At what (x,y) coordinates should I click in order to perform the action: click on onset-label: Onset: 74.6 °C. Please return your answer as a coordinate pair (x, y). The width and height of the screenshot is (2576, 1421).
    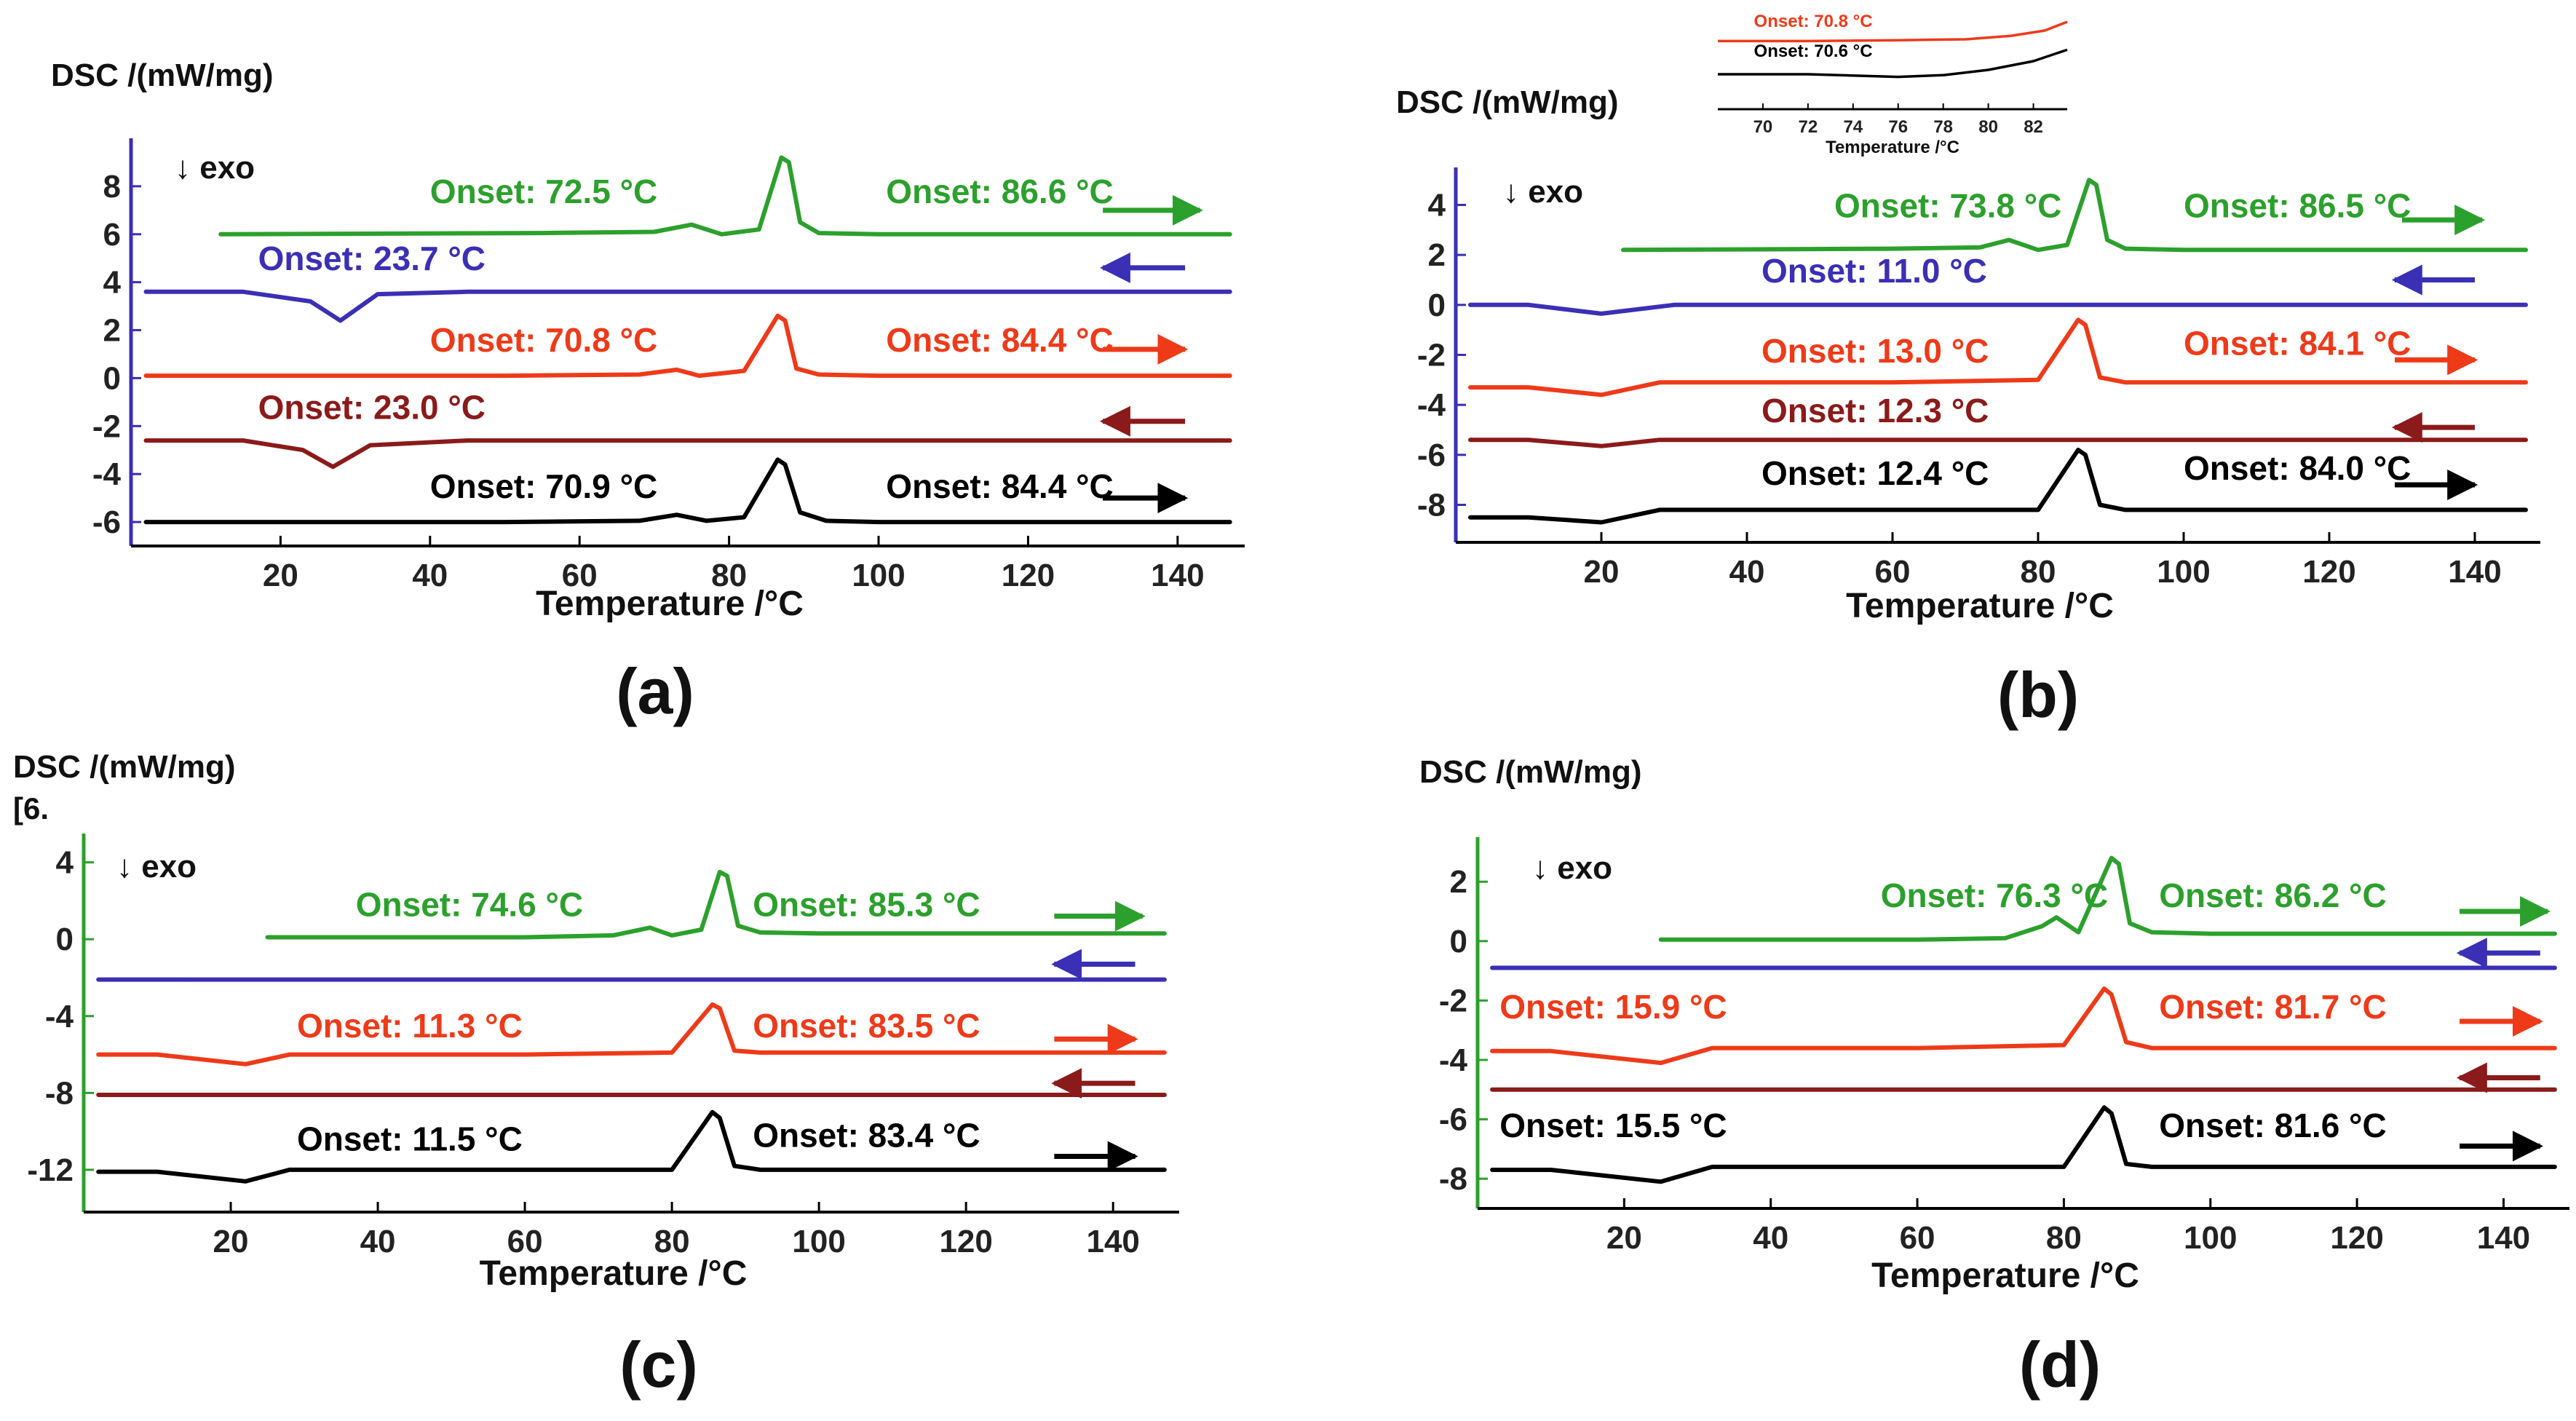
    Looking at the image, I should click on (469, 905).